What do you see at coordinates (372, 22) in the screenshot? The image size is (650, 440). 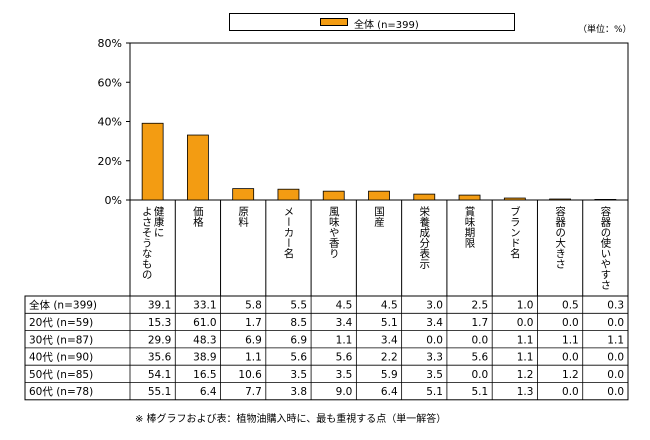 I see `chart-legend: 全体 (n=399)` at bounding box center [372, 22].